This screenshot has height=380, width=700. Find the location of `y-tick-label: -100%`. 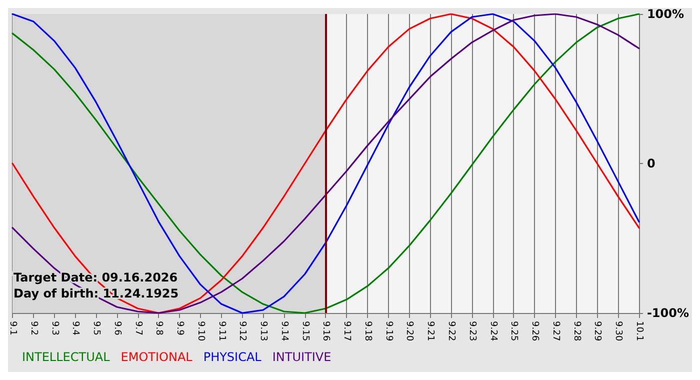

y-tick-label: -100% is located at coordinates (668, 313).